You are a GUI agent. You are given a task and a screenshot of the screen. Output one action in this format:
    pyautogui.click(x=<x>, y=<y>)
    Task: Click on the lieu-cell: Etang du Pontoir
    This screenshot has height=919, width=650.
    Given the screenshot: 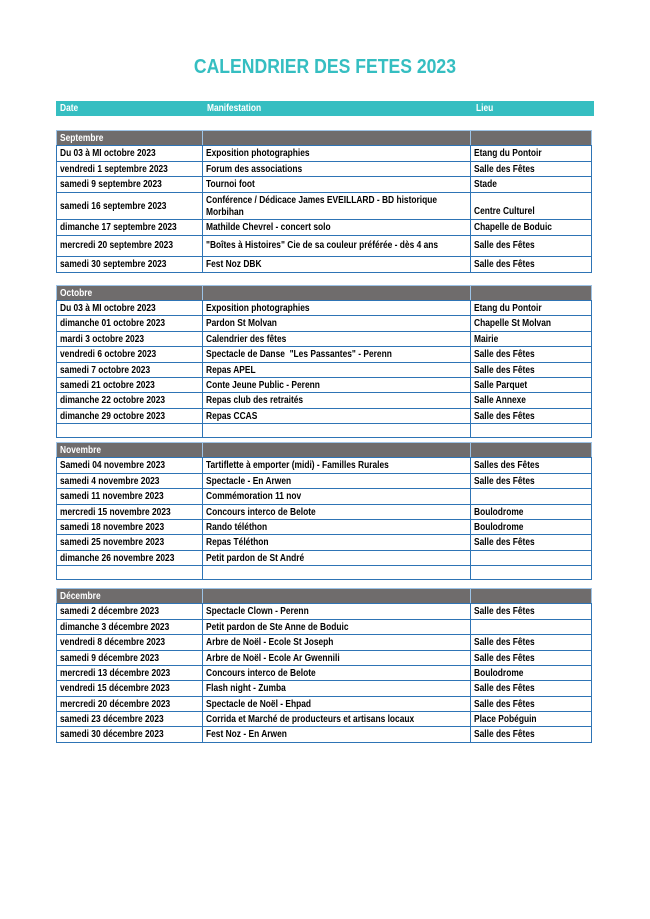 What is the action you would take?
    pyautogui.click(x=531, y=153)
    